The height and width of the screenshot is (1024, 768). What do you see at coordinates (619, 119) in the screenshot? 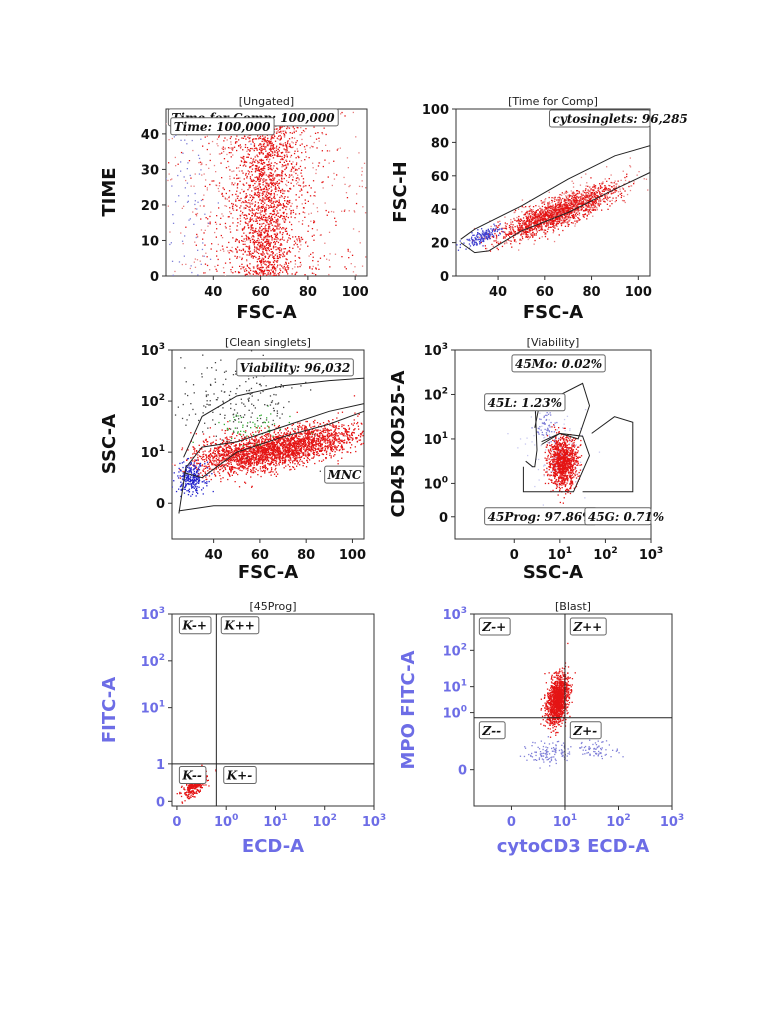
I see `gate-label: cytosinglets: 96,285` at bounding box center [619, 119].